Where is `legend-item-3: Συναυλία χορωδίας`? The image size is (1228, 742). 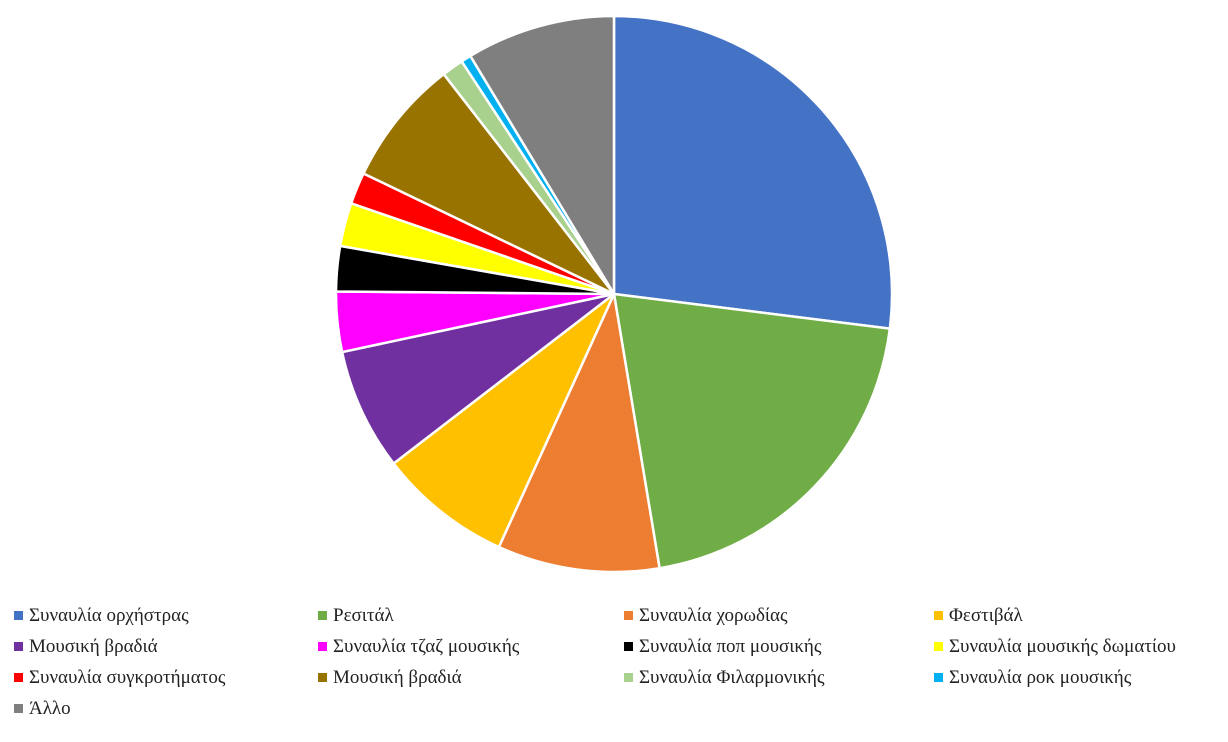
legend-item-3: Συναυλία χορωδίας is located at coordinates (779, 615).